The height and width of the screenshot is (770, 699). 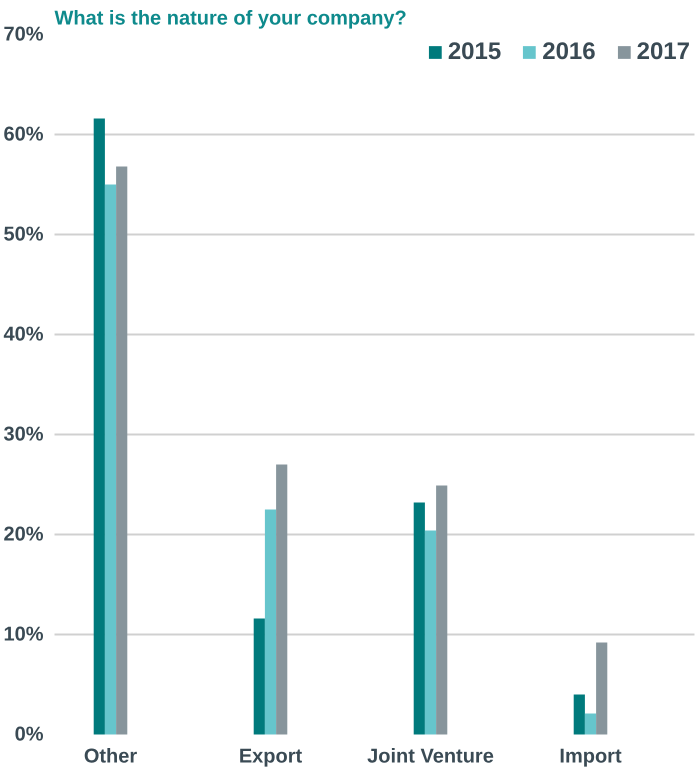 What do you see at coordinates (23, 135) in the screenshot?
I see `y-tick-label: 60%` at bounding box center [23, 135].